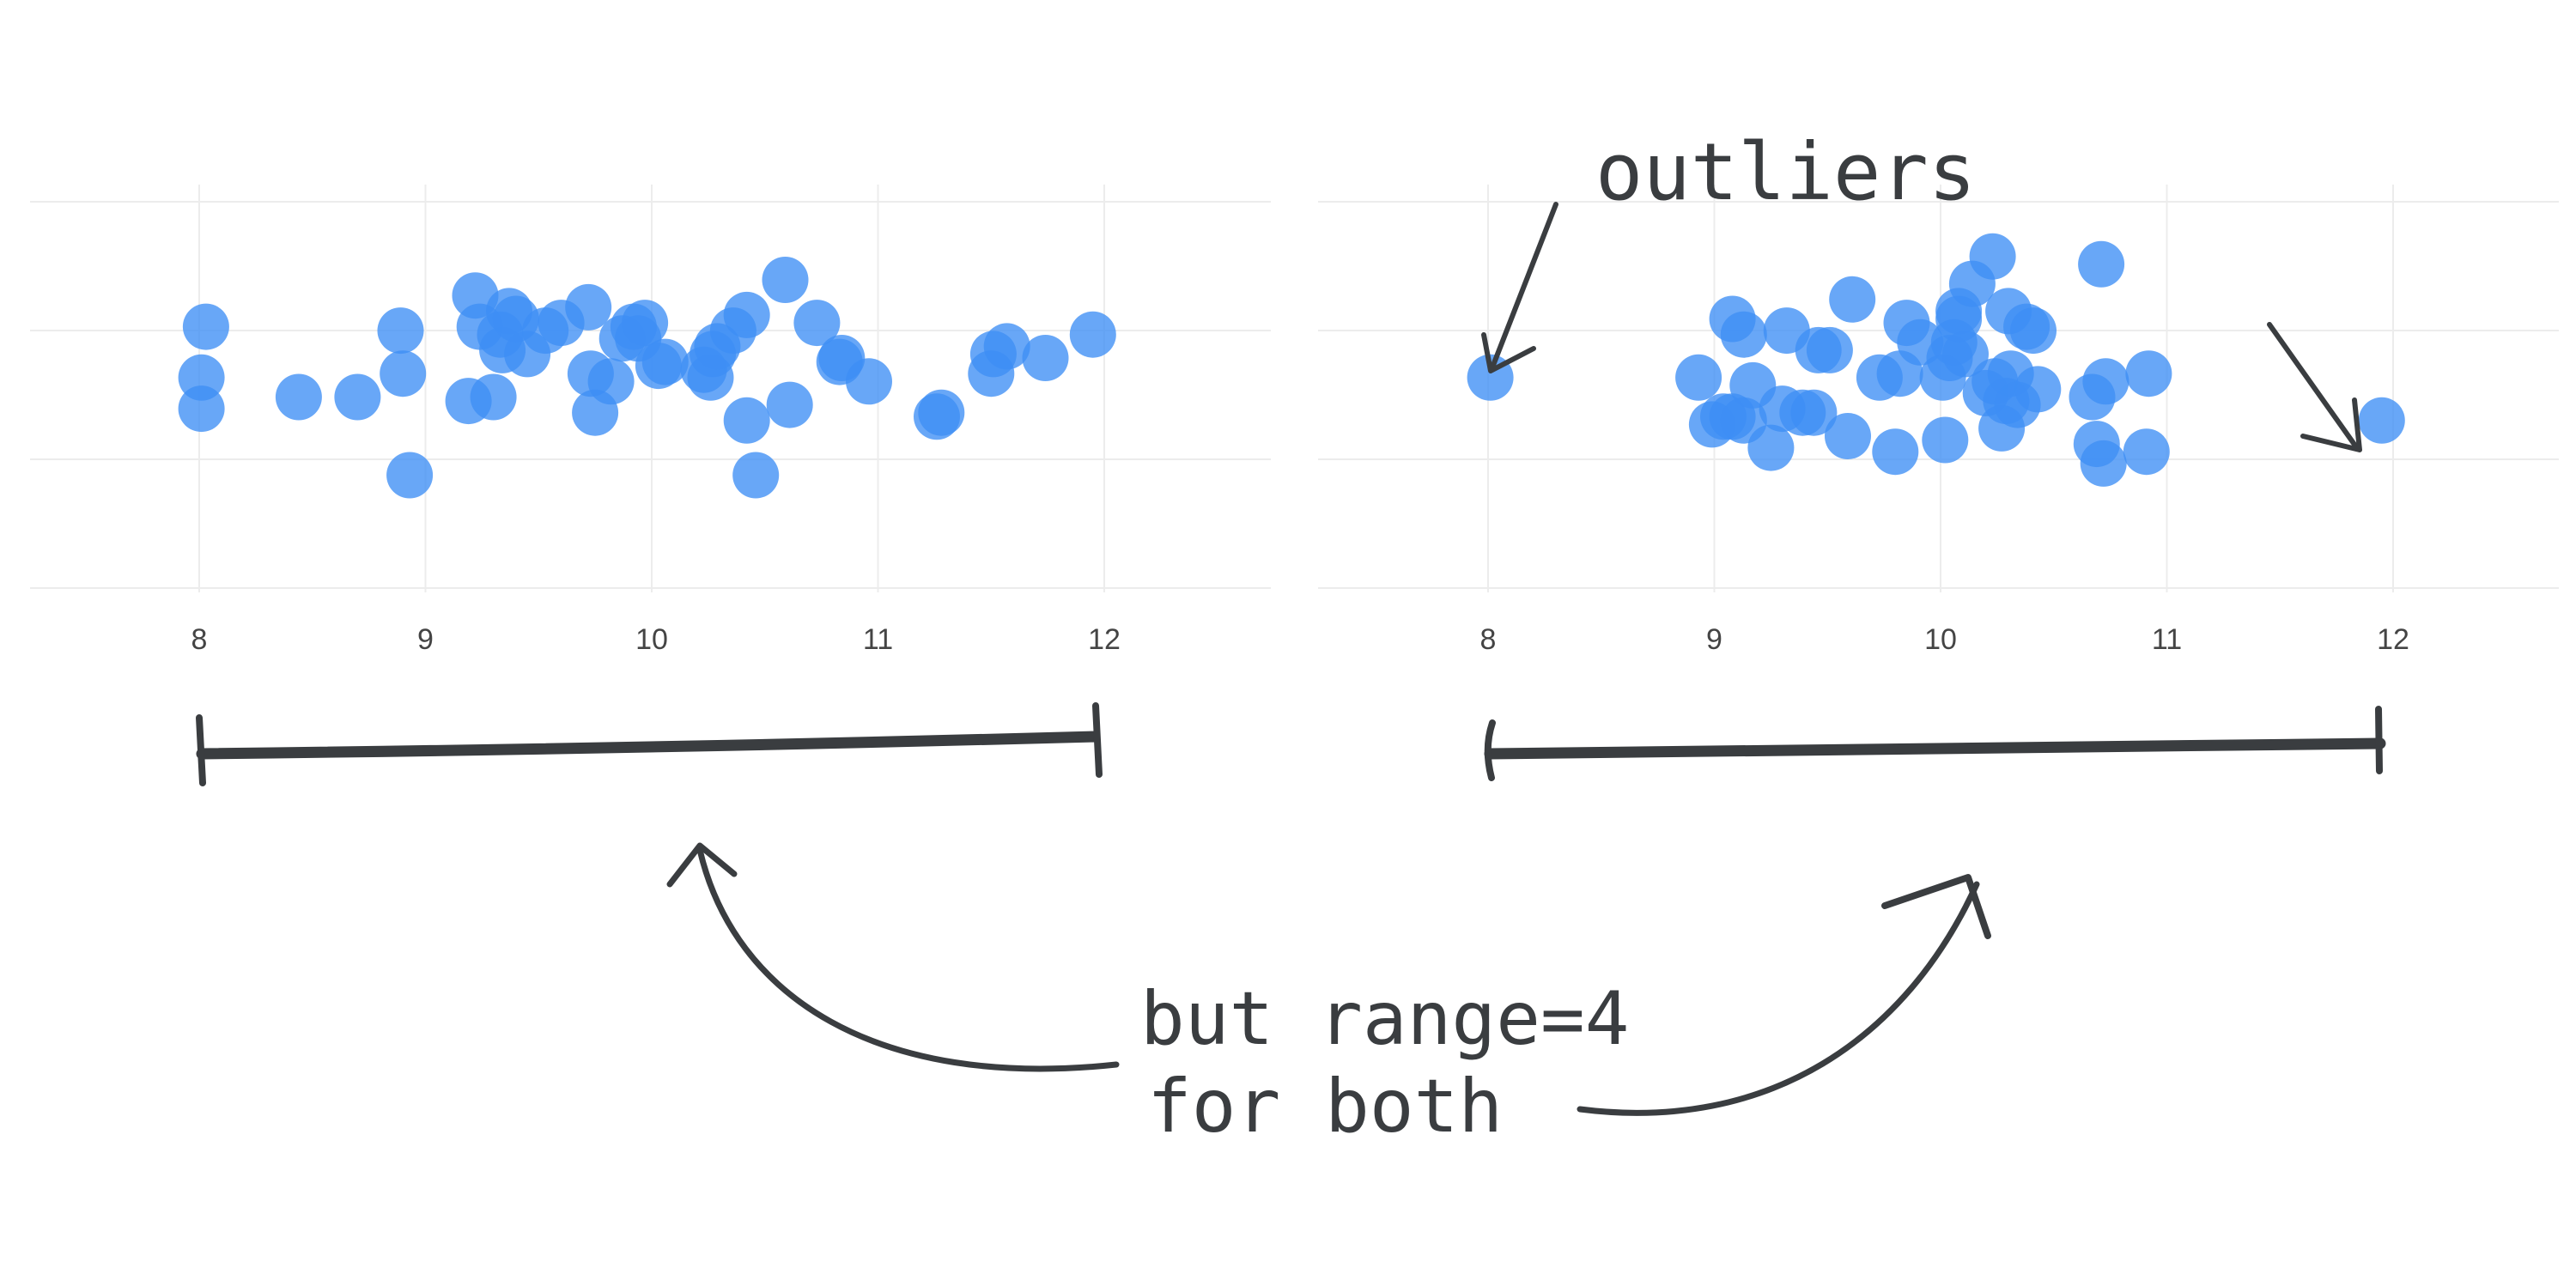 Image resolution: width=2576 pixels, height=1268 pixels. What do you see at coordinates (651, 639) in the screenshot?
I see `left-x-tick-label: 10` at bounding box center [651, 639].